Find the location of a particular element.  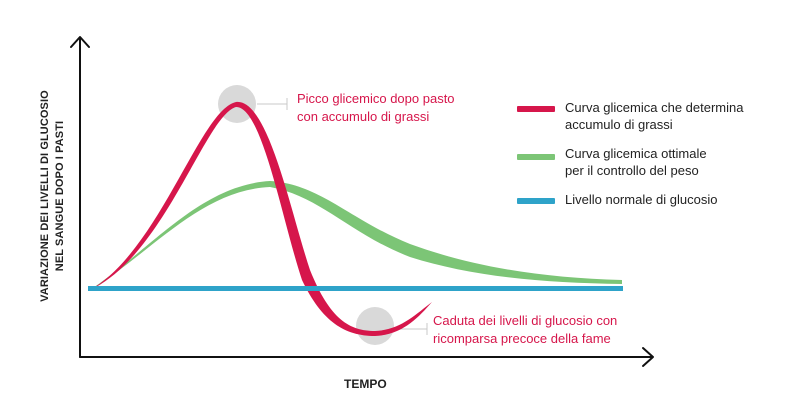

legend-text: Livello normale di glucosio is located at coordinates (641, 199).